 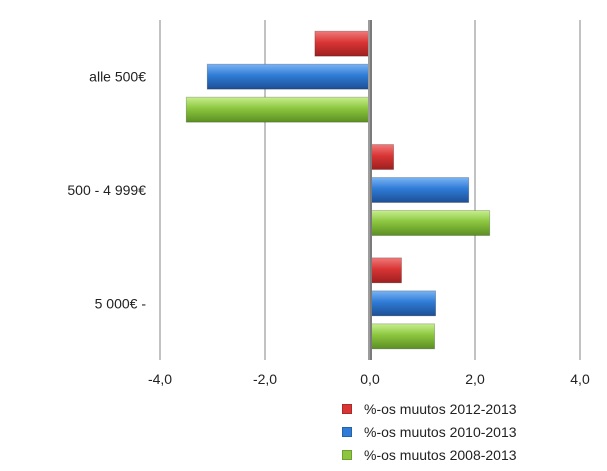 What do you see at coordinates (370, 379) in the screenshot?
I see `x-tick-label: 0,0` at bounding box center [370, 379].